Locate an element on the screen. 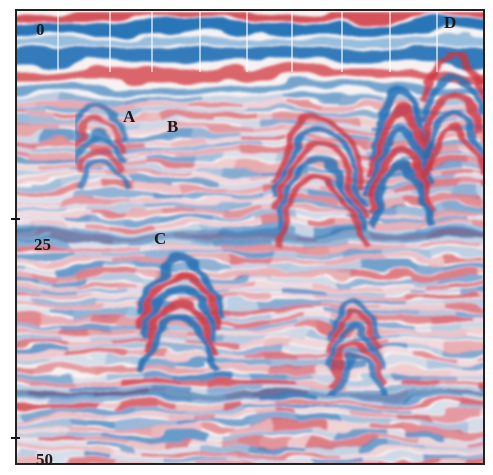  marker-label: B is located at coordinates (172, 126).